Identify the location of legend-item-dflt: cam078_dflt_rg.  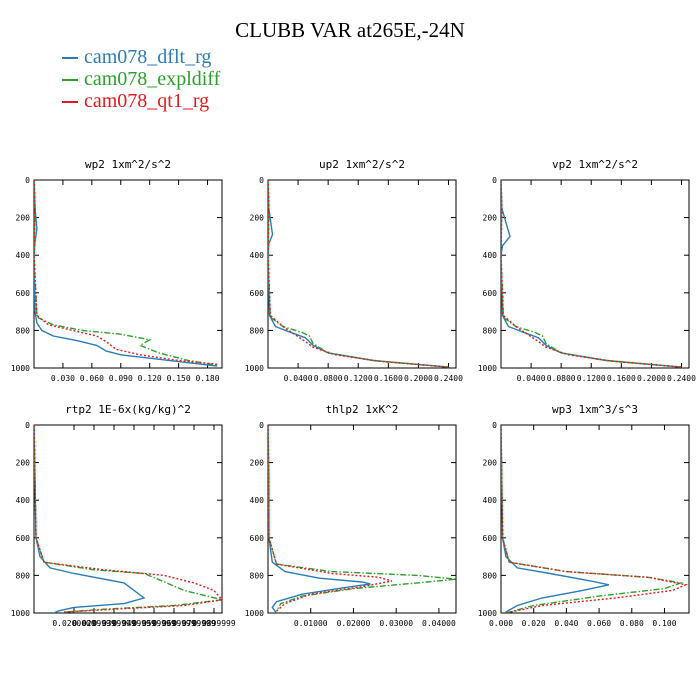
(141, 57).